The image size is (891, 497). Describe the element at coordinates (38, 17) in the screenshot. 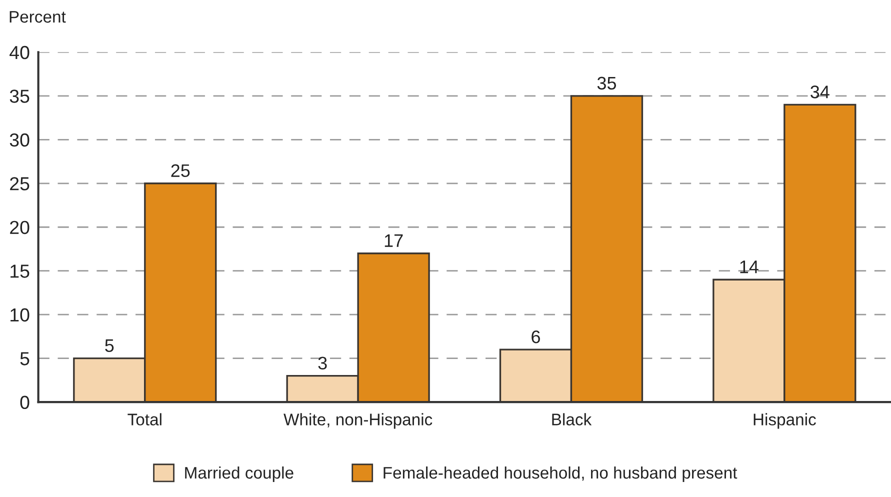

I see `y-axis-title: Percent` at that location.